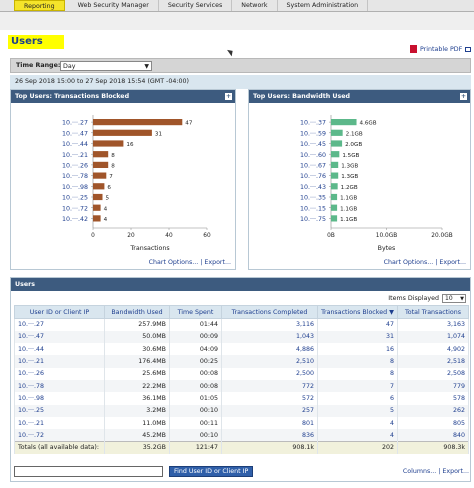 This screenshot has height=488, width=474. What do you see at coordinates (357, 312) in the screenshot?
I see `column-header-transactions-blocked: Transactions Blocked ▼` at bounding box center [357, 312].